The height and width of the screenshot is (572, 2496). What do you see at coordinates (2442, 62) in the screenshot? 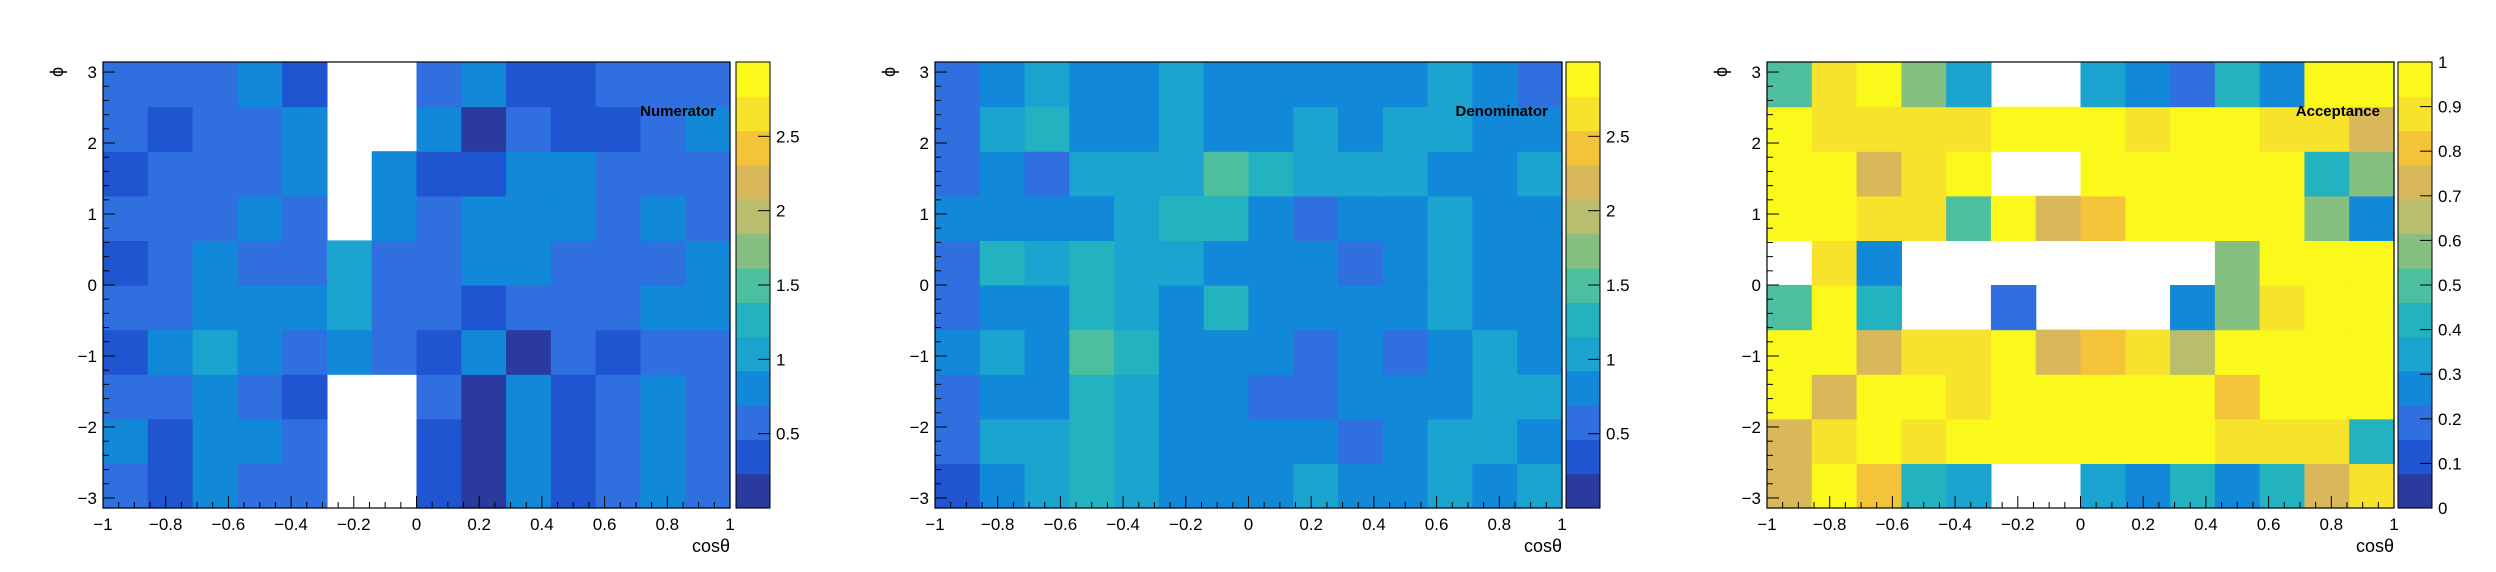
I see `color-scale-label: 1` at bounding box center [2442, 62].